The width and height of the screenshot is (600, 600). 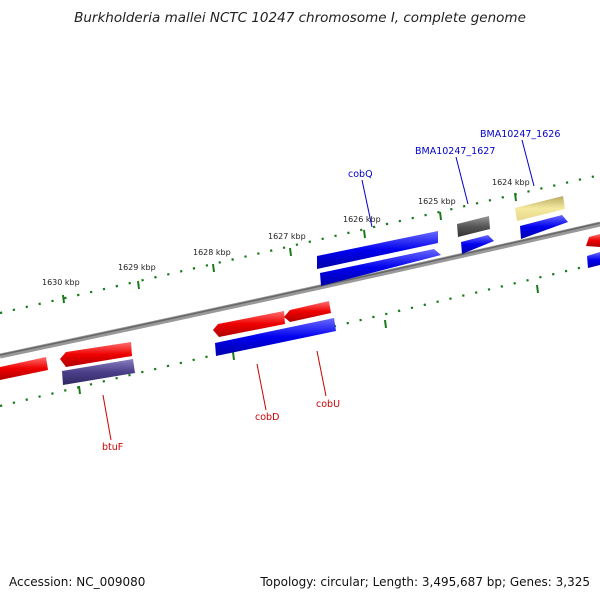 I want to click on gene-forward-inner, so click(x=275, y=337).